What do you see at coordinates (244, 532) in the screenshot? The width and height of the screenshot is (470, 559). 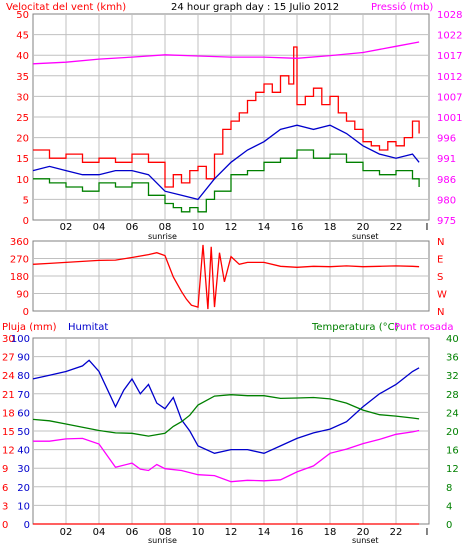 I see `hour-ticks-bottom: 02 04 06 08 10 12 14 16 18 20 22 I` at bounding box center [244, 532].